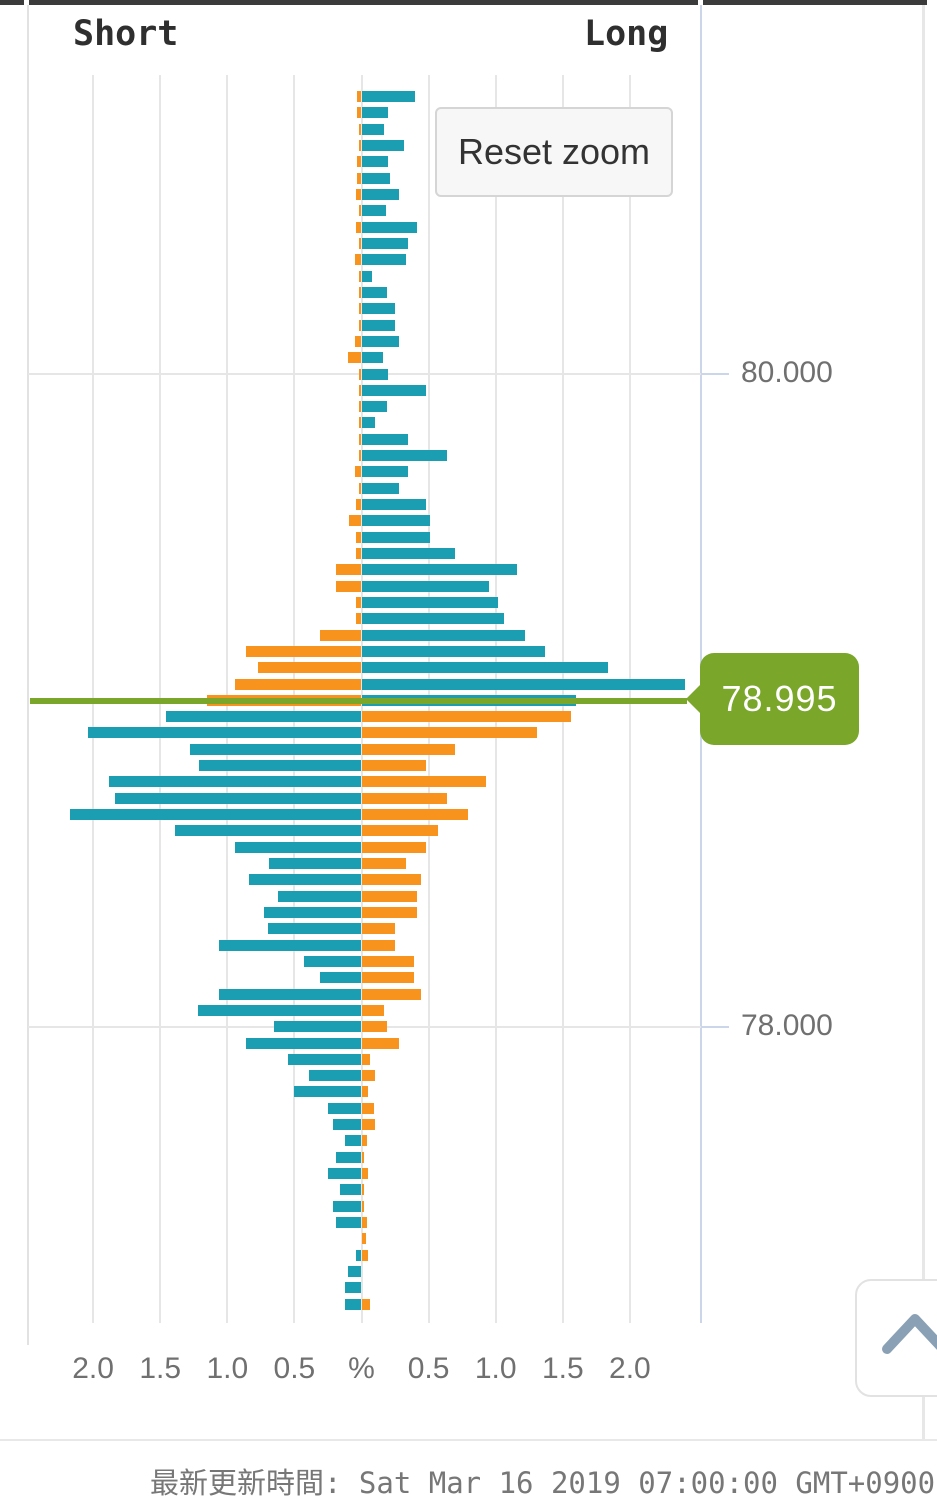  What do you see at coordinates (923, 722) in the screenshot?
I see `right-edge-border` at bounding box center [923, 722].